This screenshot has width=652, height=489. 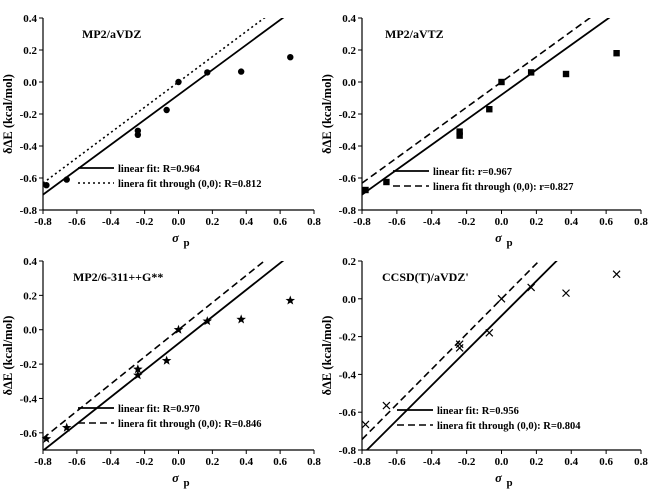 What do you see at coordinates (111, 34) in the screenshot?
I see `panel-title: MP2/aVDZ` at bounding box center [111, 34].